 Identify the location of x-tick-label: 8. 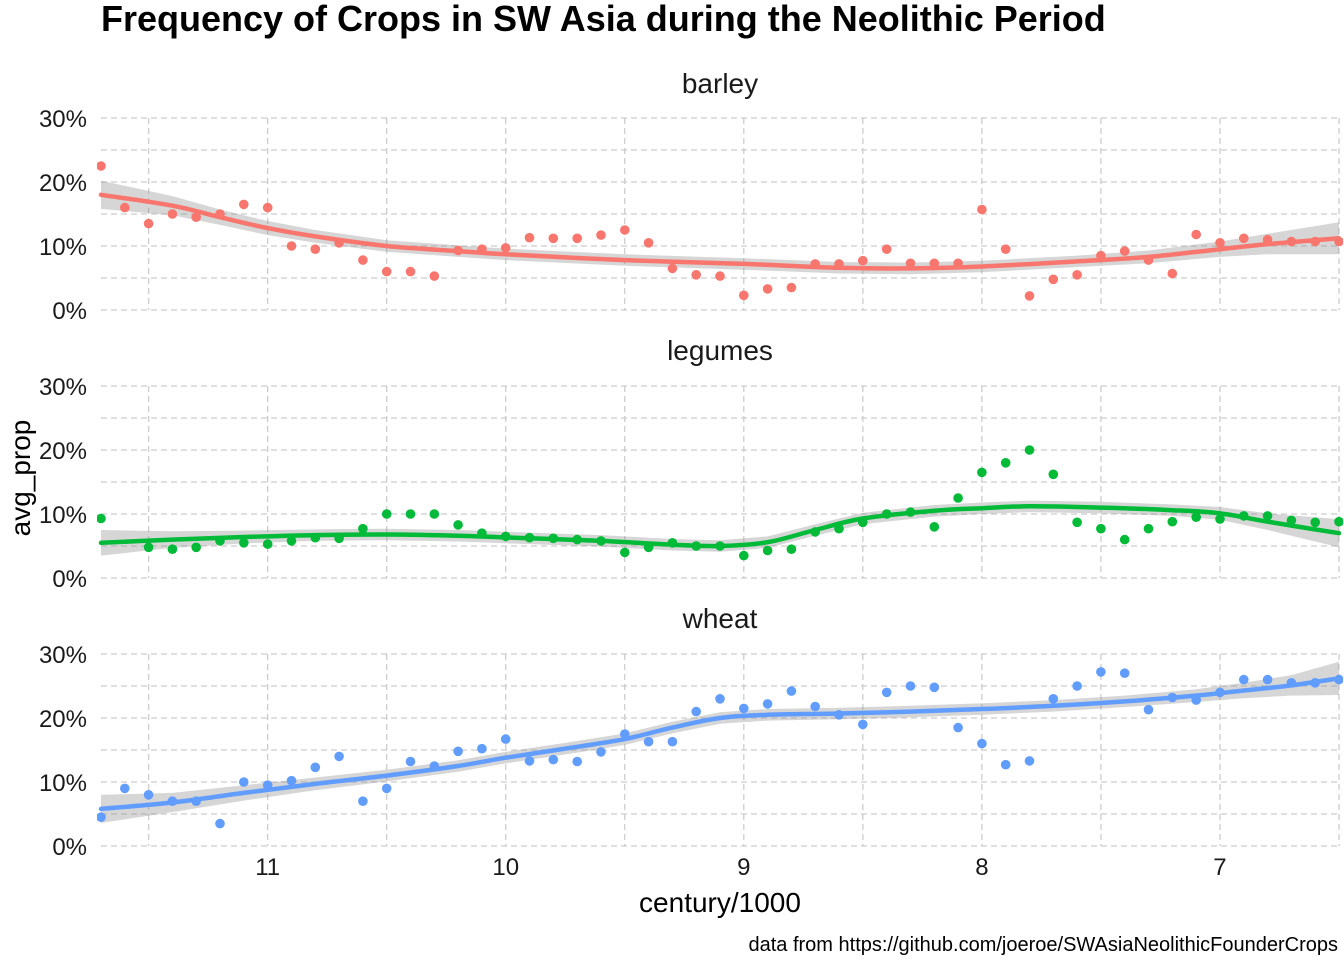
(981, 867).